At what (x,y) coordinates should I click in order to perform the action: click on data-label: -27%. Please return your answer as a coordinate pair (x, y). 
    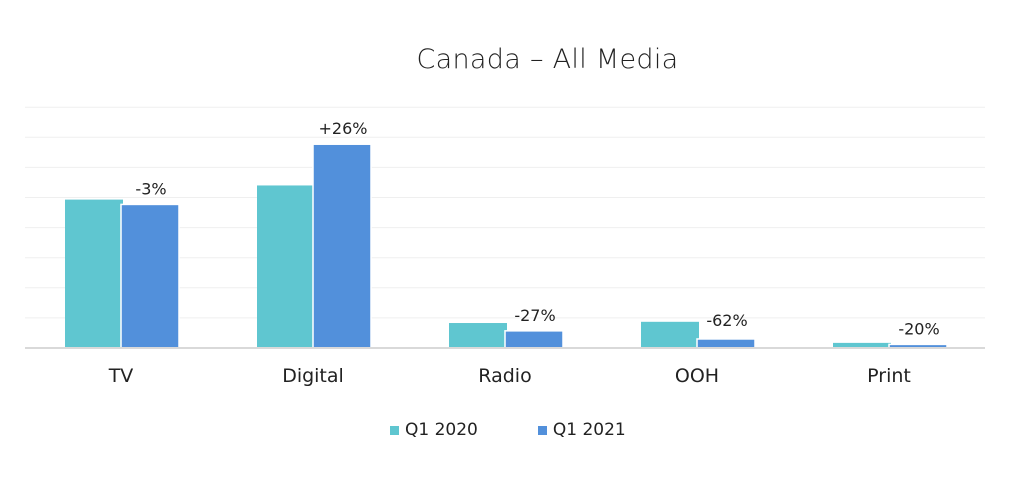
    Looking at the image, I should click on (534, 315).